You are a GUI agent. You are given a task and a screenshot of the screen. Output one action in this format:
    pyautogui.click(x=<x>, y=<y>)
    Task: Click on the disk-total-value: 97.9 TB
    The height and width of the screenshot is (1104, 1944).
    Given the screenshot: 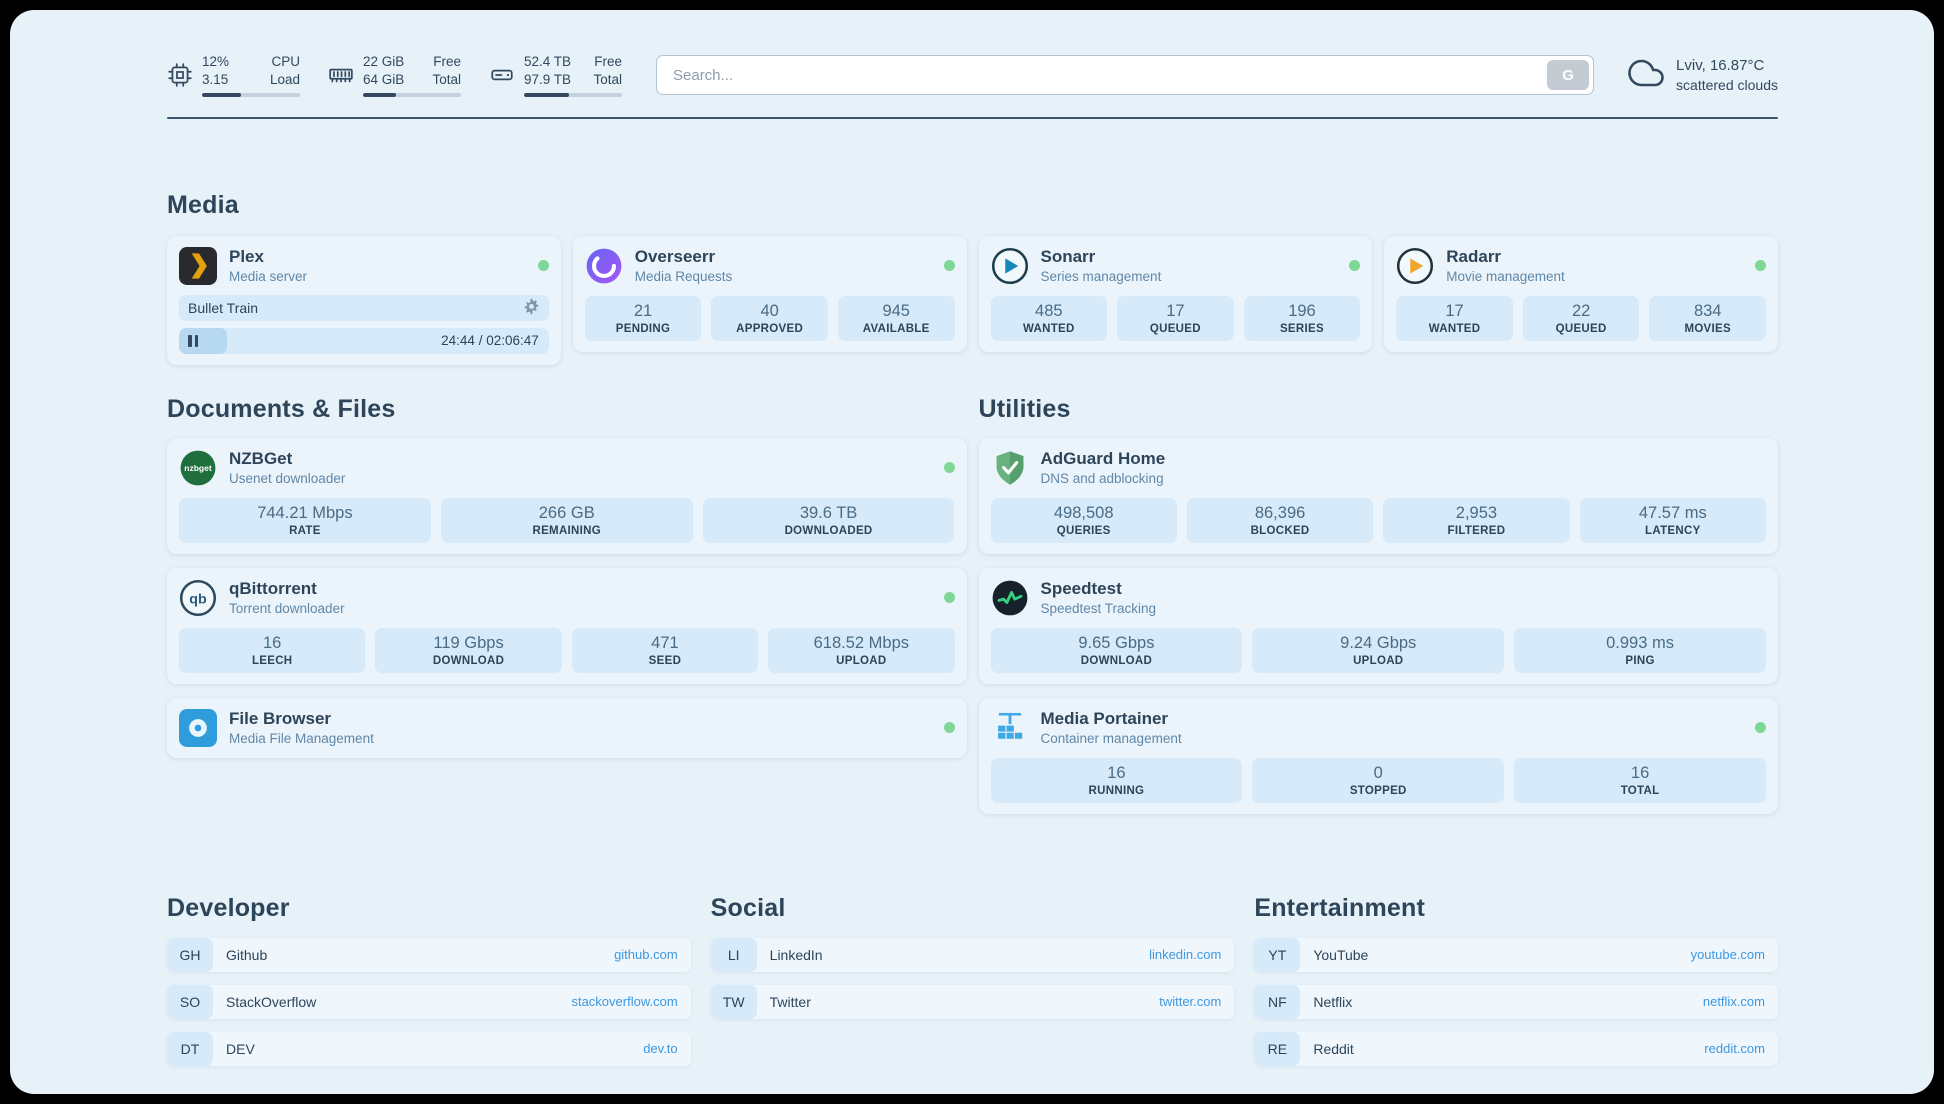 What is the action you would take?
    pyautogui.click(x=548, y=79)
    